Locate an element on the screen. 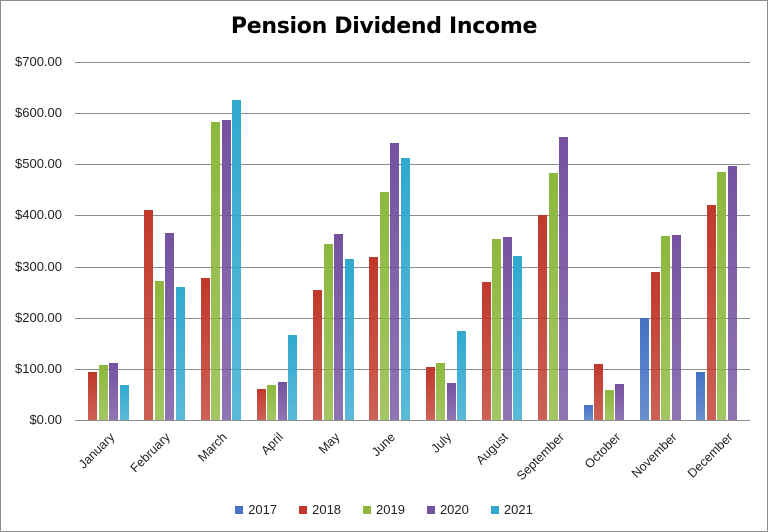 This screenshot has height=532, width=768. legend-item-2017: 2017 is located at coordinates (256, 509).